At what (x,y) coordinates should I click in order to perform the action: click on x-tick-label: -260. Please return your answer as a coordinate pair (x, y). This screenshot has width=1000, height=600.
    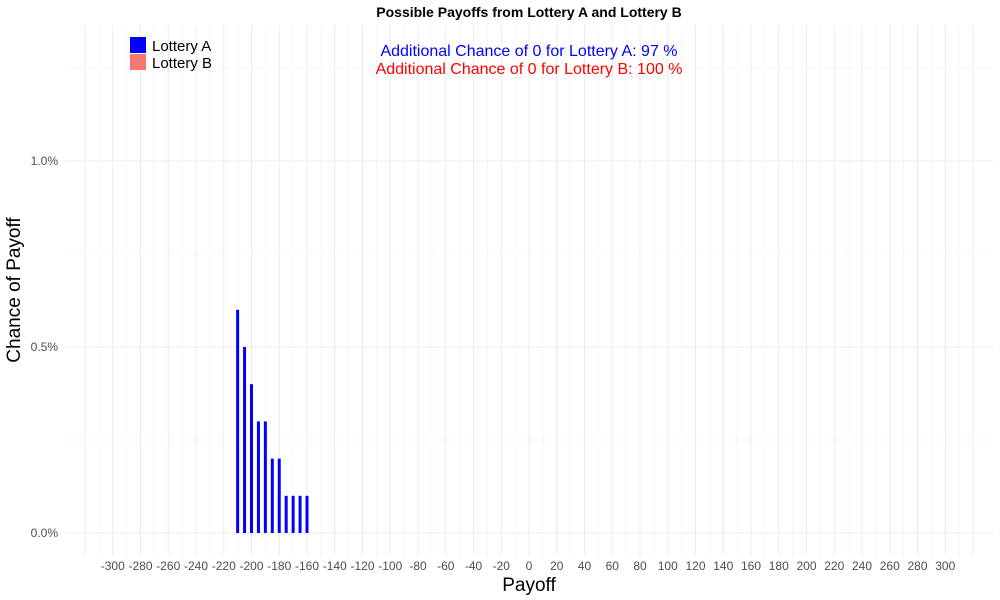
    Looking at the image, I should click on (168, 566).